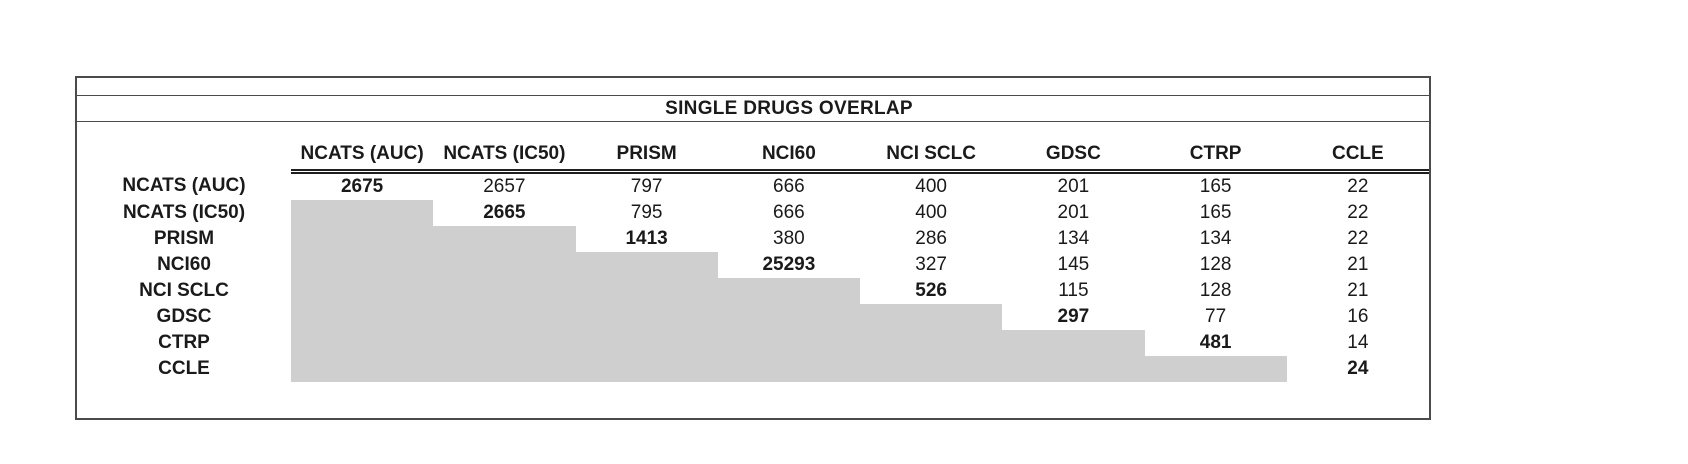  Describe the element at coordinates (753, 265) in the screenshot. I see `matrix-row: NCI60 25293 327 145 128 21` at that location.